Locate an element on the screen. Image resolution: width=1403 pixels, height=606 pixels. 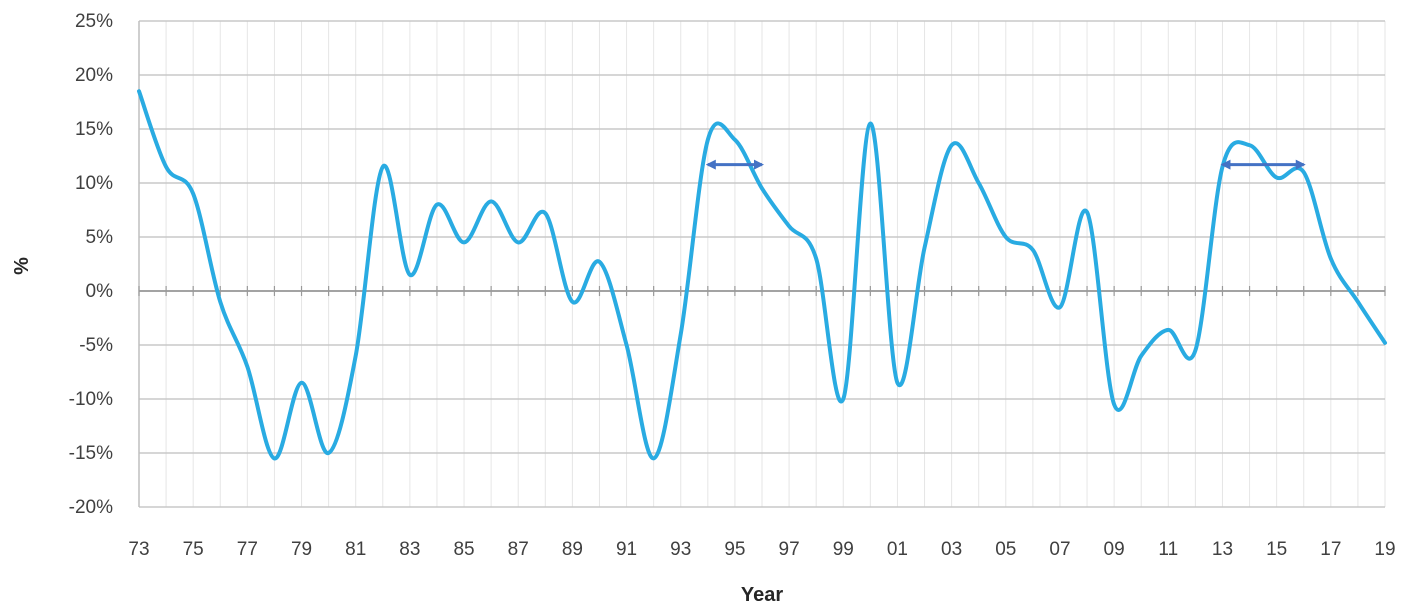
x-axis-title: Year is located at coordinates (762, 595).